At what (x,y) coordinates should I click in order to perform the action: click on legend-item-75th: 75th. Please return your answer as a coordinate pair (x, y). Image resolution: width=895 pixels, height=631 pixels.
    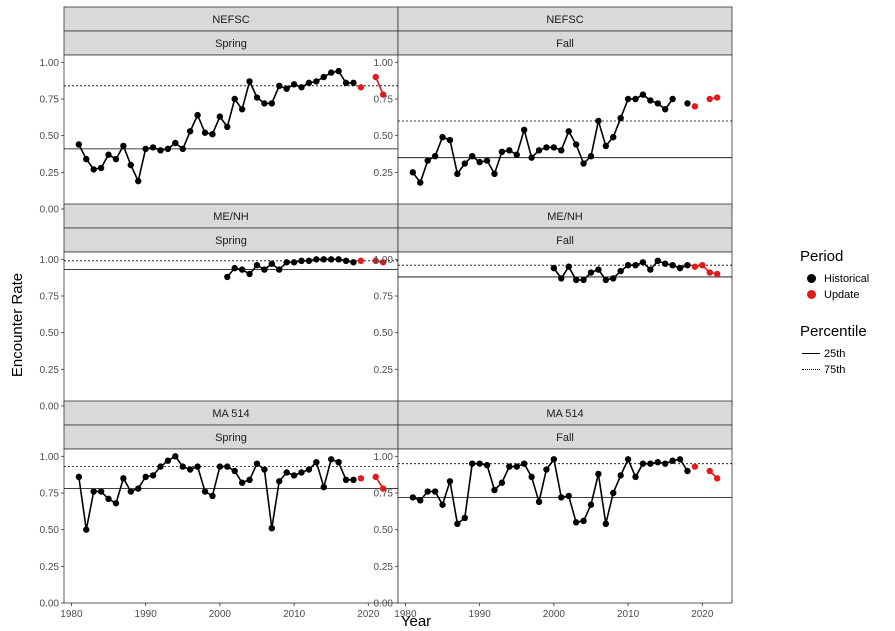
    Looking at the image, I should click on (846, 370).